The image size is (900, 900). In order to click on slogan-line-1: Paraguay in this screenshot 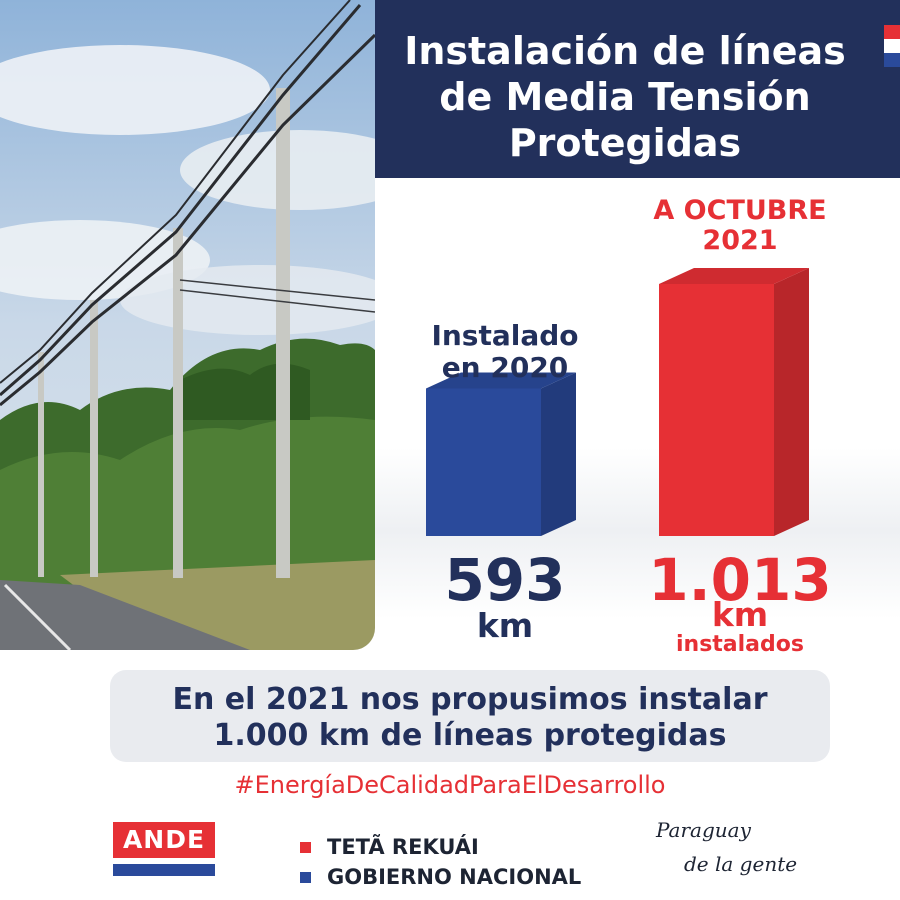, I will do `click(703, 830)`.